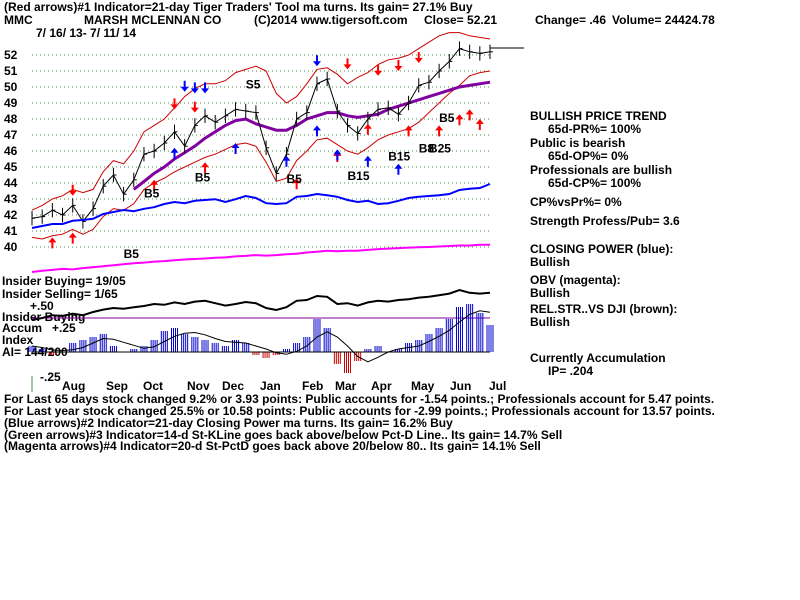  What do you see at coordinates (598, 116) in the screenshot?
I see `trend-title: BULLISH PRICE TREND` at bounding box center [598, 116].